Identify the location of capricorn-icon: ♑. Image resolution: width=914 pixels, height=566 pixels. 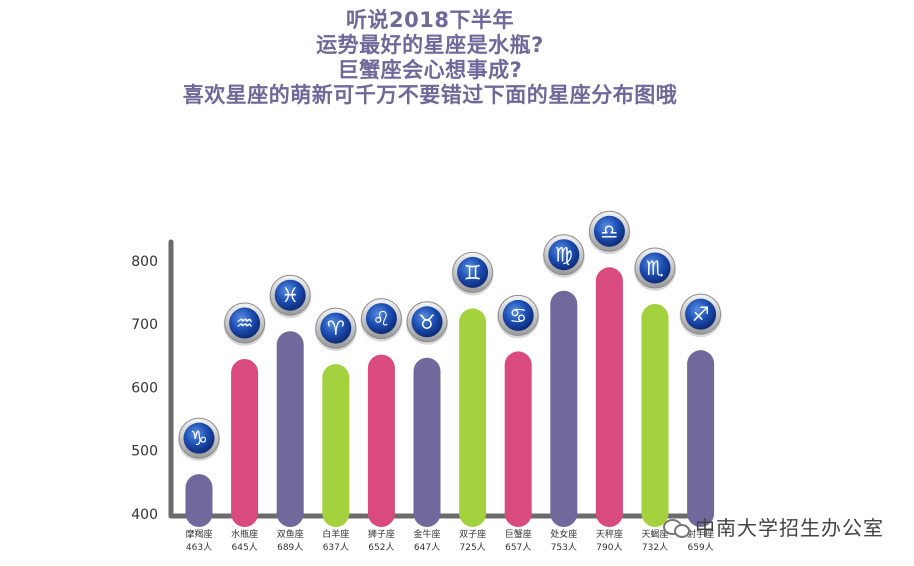
(199, 439).